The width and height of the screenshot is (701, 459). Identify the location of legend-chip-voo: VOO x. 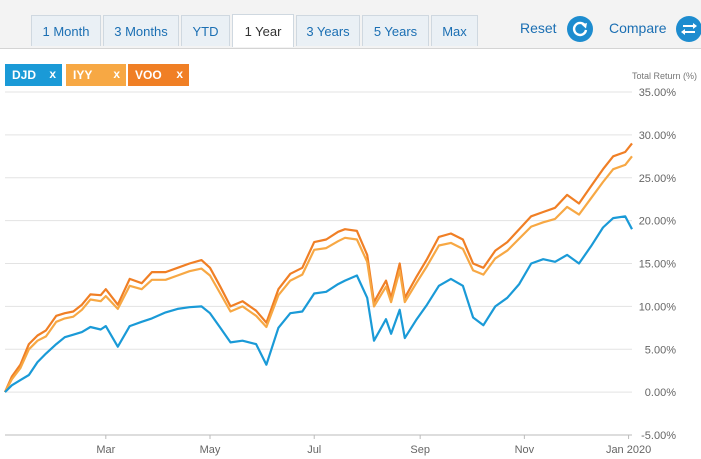
(158, 75).